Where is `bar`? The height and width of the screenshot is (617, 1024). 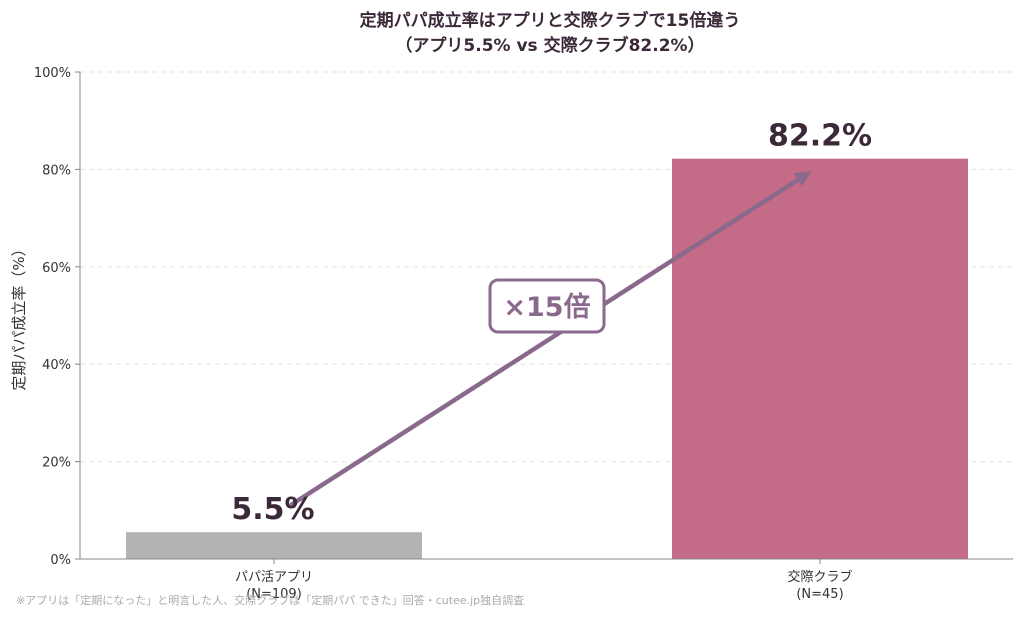
bar is located at coordinates (274, 545).